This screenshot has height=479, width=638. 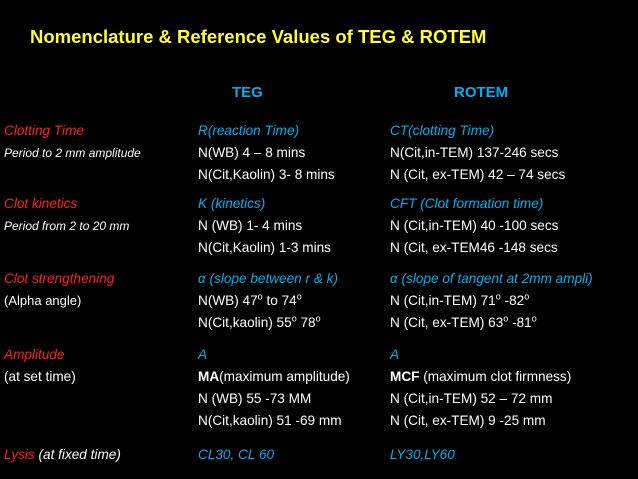 I want to click on rotem-a-heading: A, so click(x=395, y=354).